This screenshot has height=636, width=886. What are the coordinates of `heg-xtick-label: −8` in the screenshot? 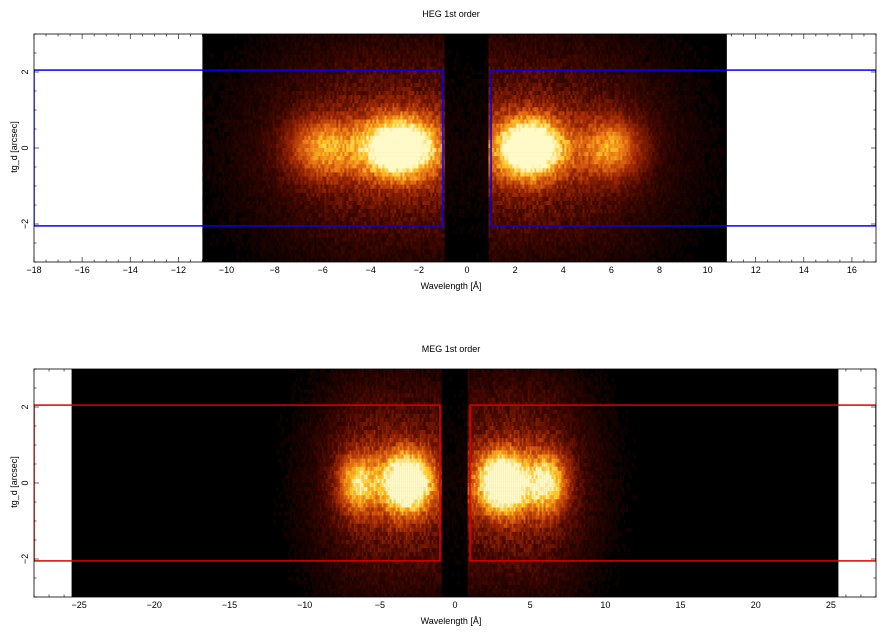 It's located at (274, 270).